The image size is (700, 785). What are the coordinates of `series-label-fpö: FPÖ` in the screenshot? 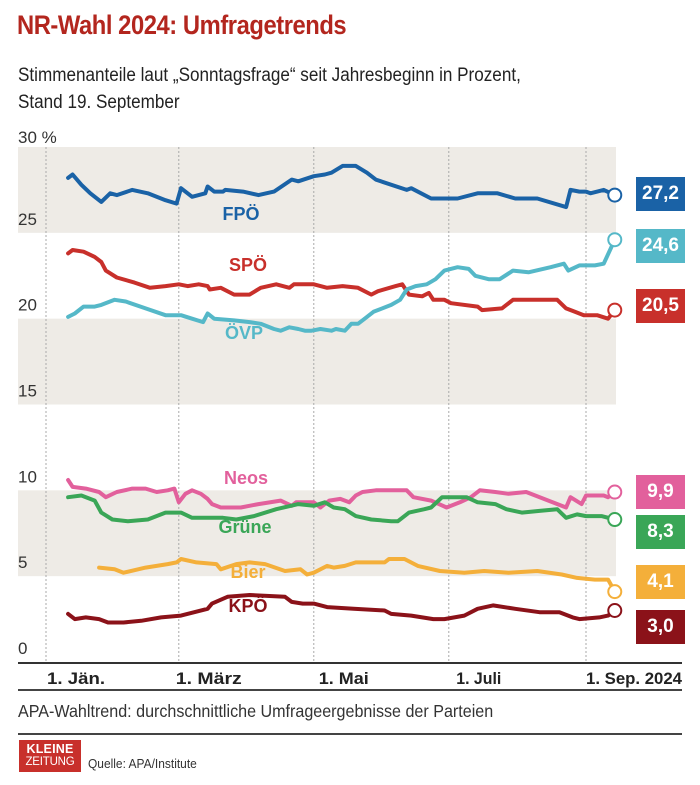 It's located at (240, 214).